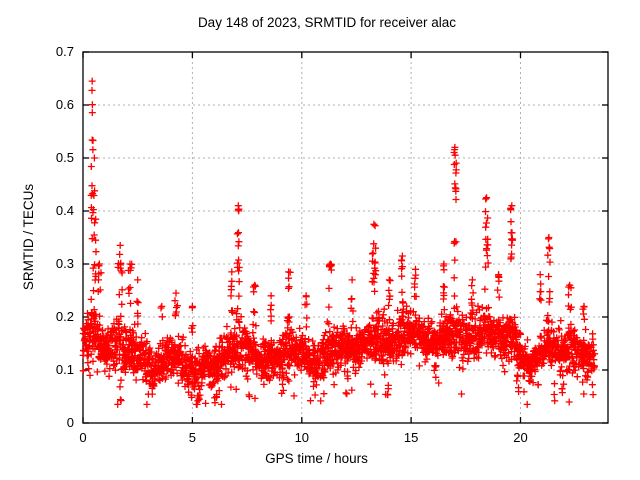  I want to click on y-tick-label: 0.1, so click(64, 369).